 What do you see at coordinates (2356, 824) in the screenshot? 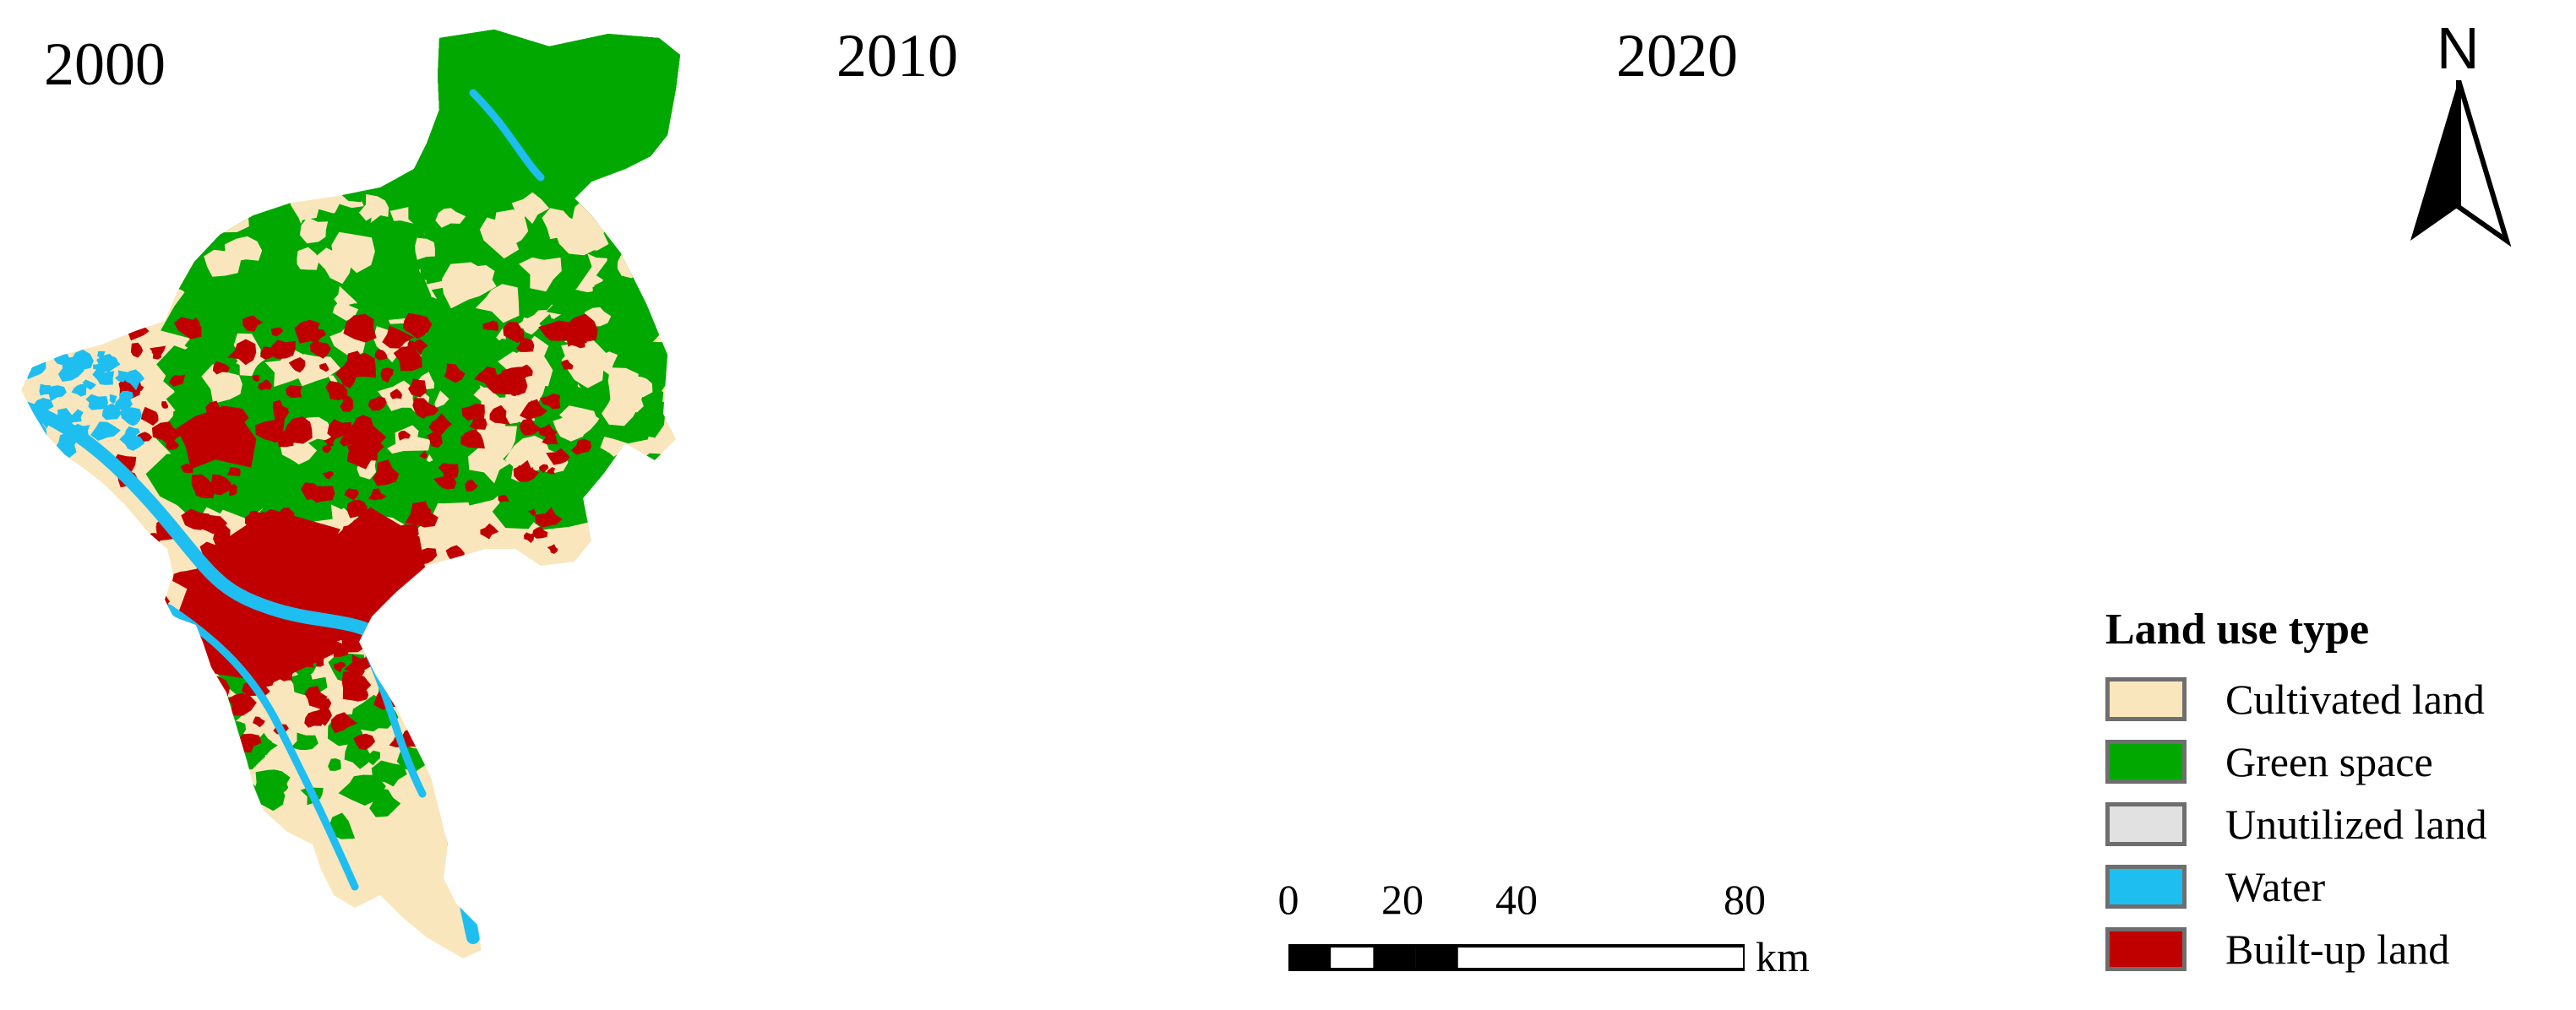
I see `legend-label: Unutilized land` at bounding box center [2356, 824].